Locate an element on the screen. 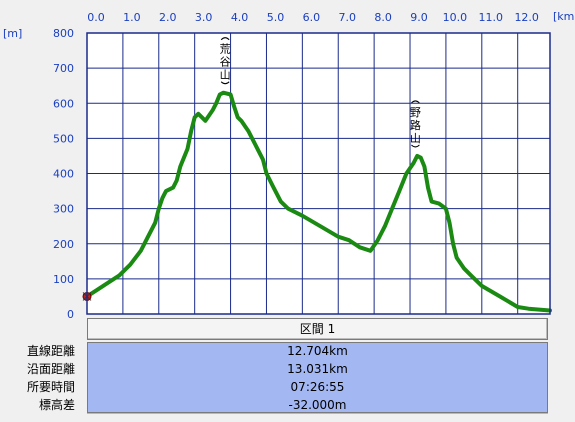 The image size is (575, 422). stats-label: 所要時間 is located at coordinates (50, 387).